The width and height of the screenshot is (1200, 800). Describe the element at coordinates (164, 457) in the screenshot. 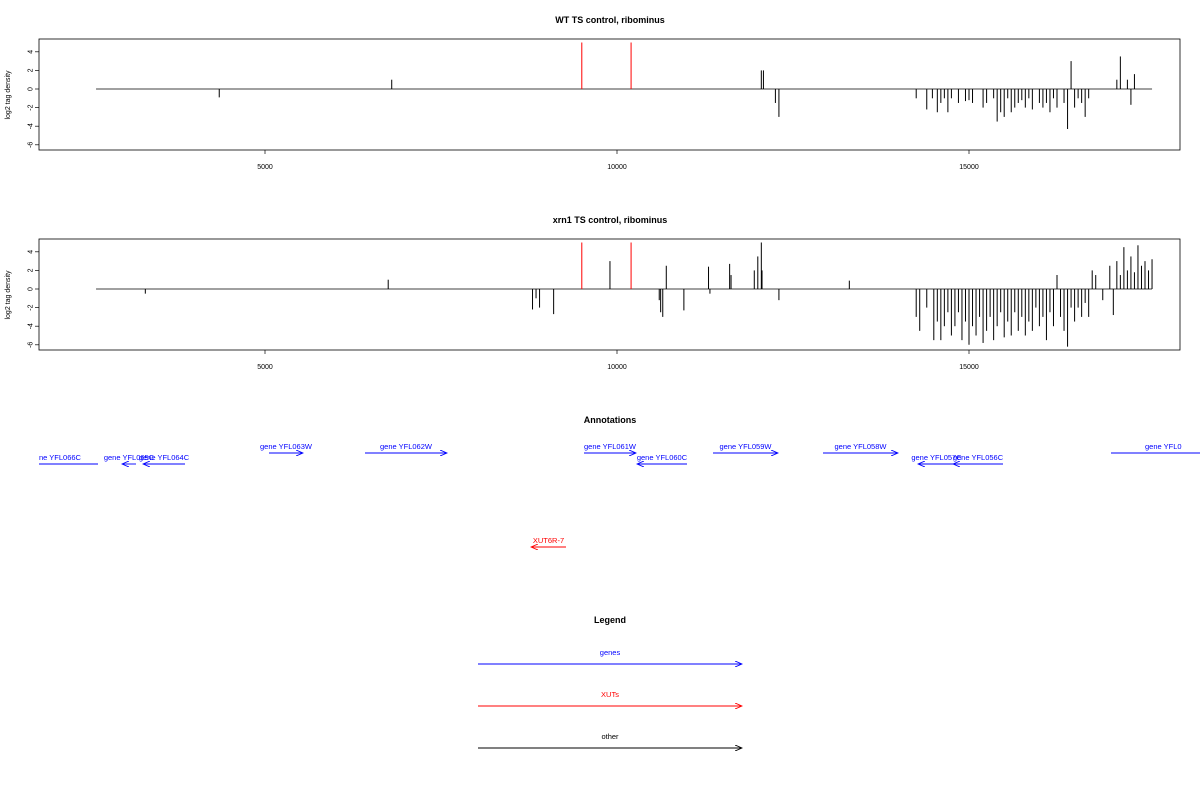

I see `annotation-label: gene YFL064C` at that location.